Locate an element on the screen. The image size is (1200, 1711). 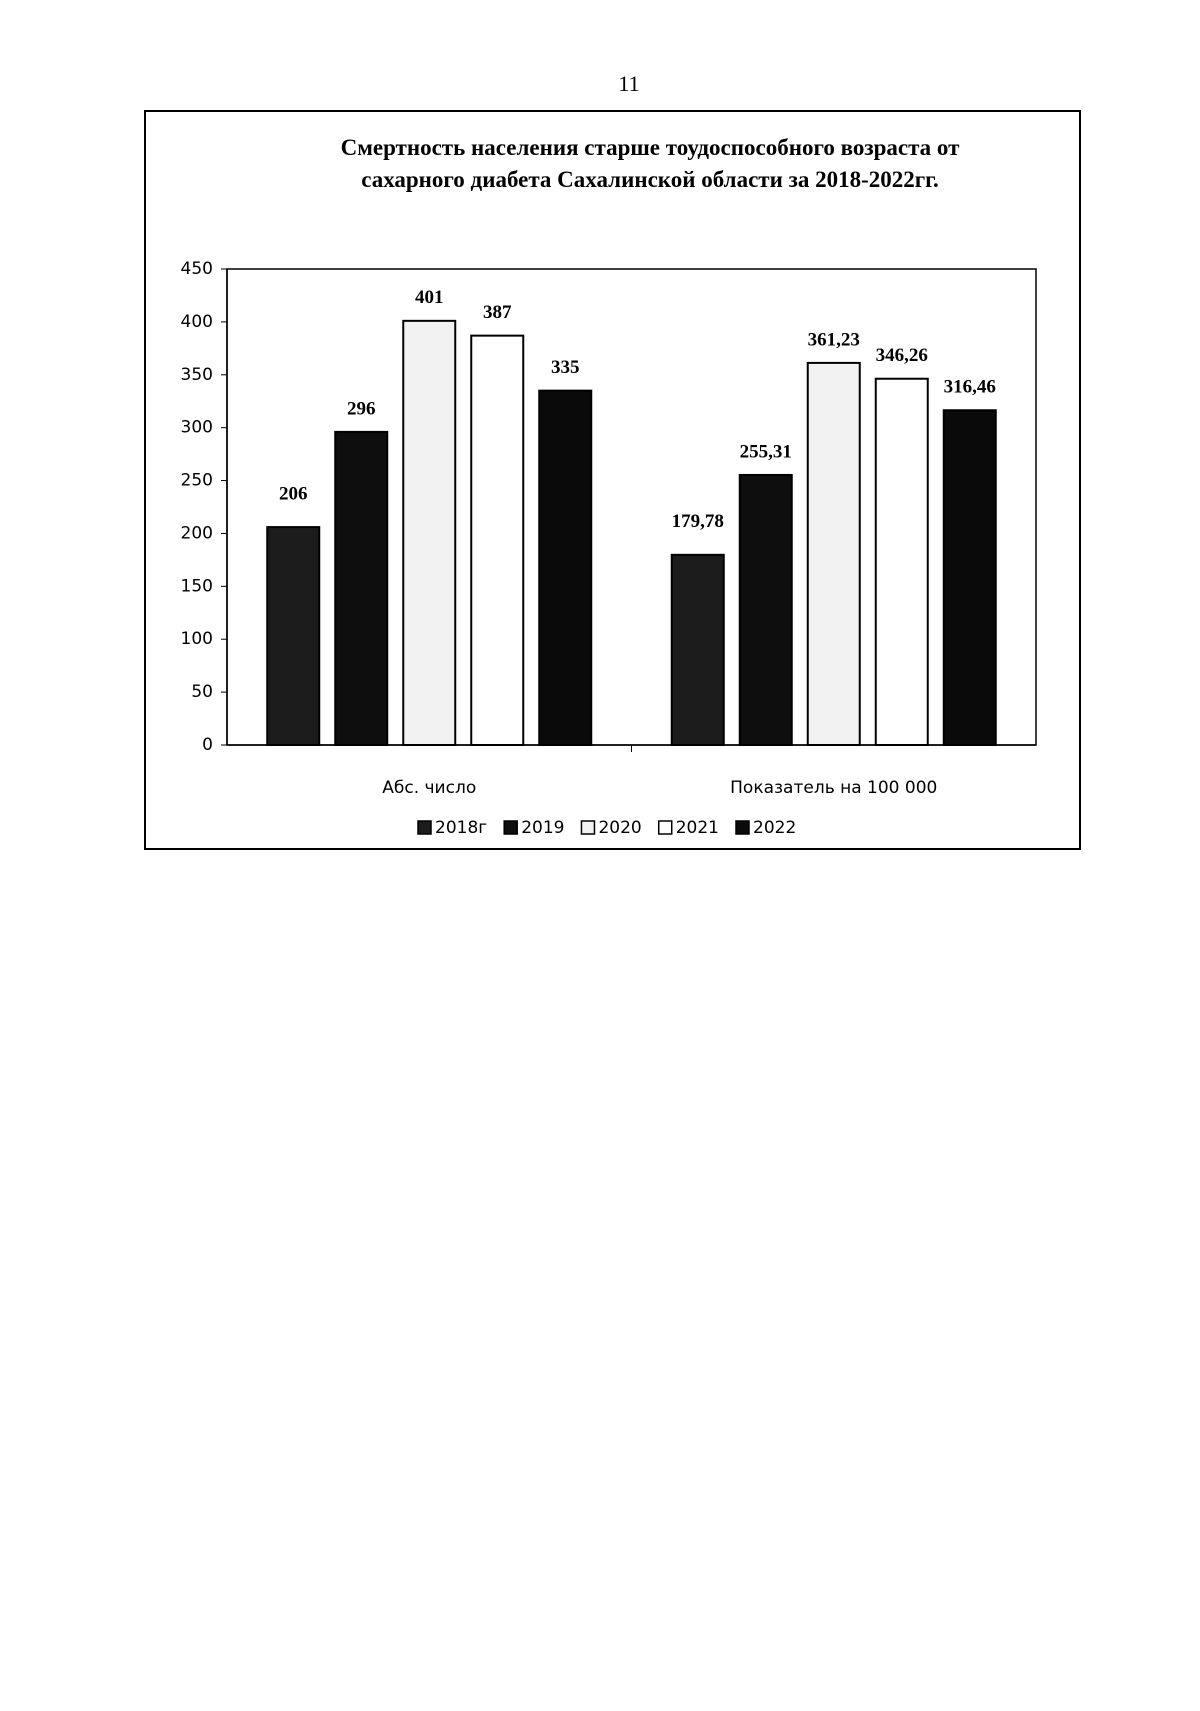
value-label: 255,31 is located at coordinates (766, 451).